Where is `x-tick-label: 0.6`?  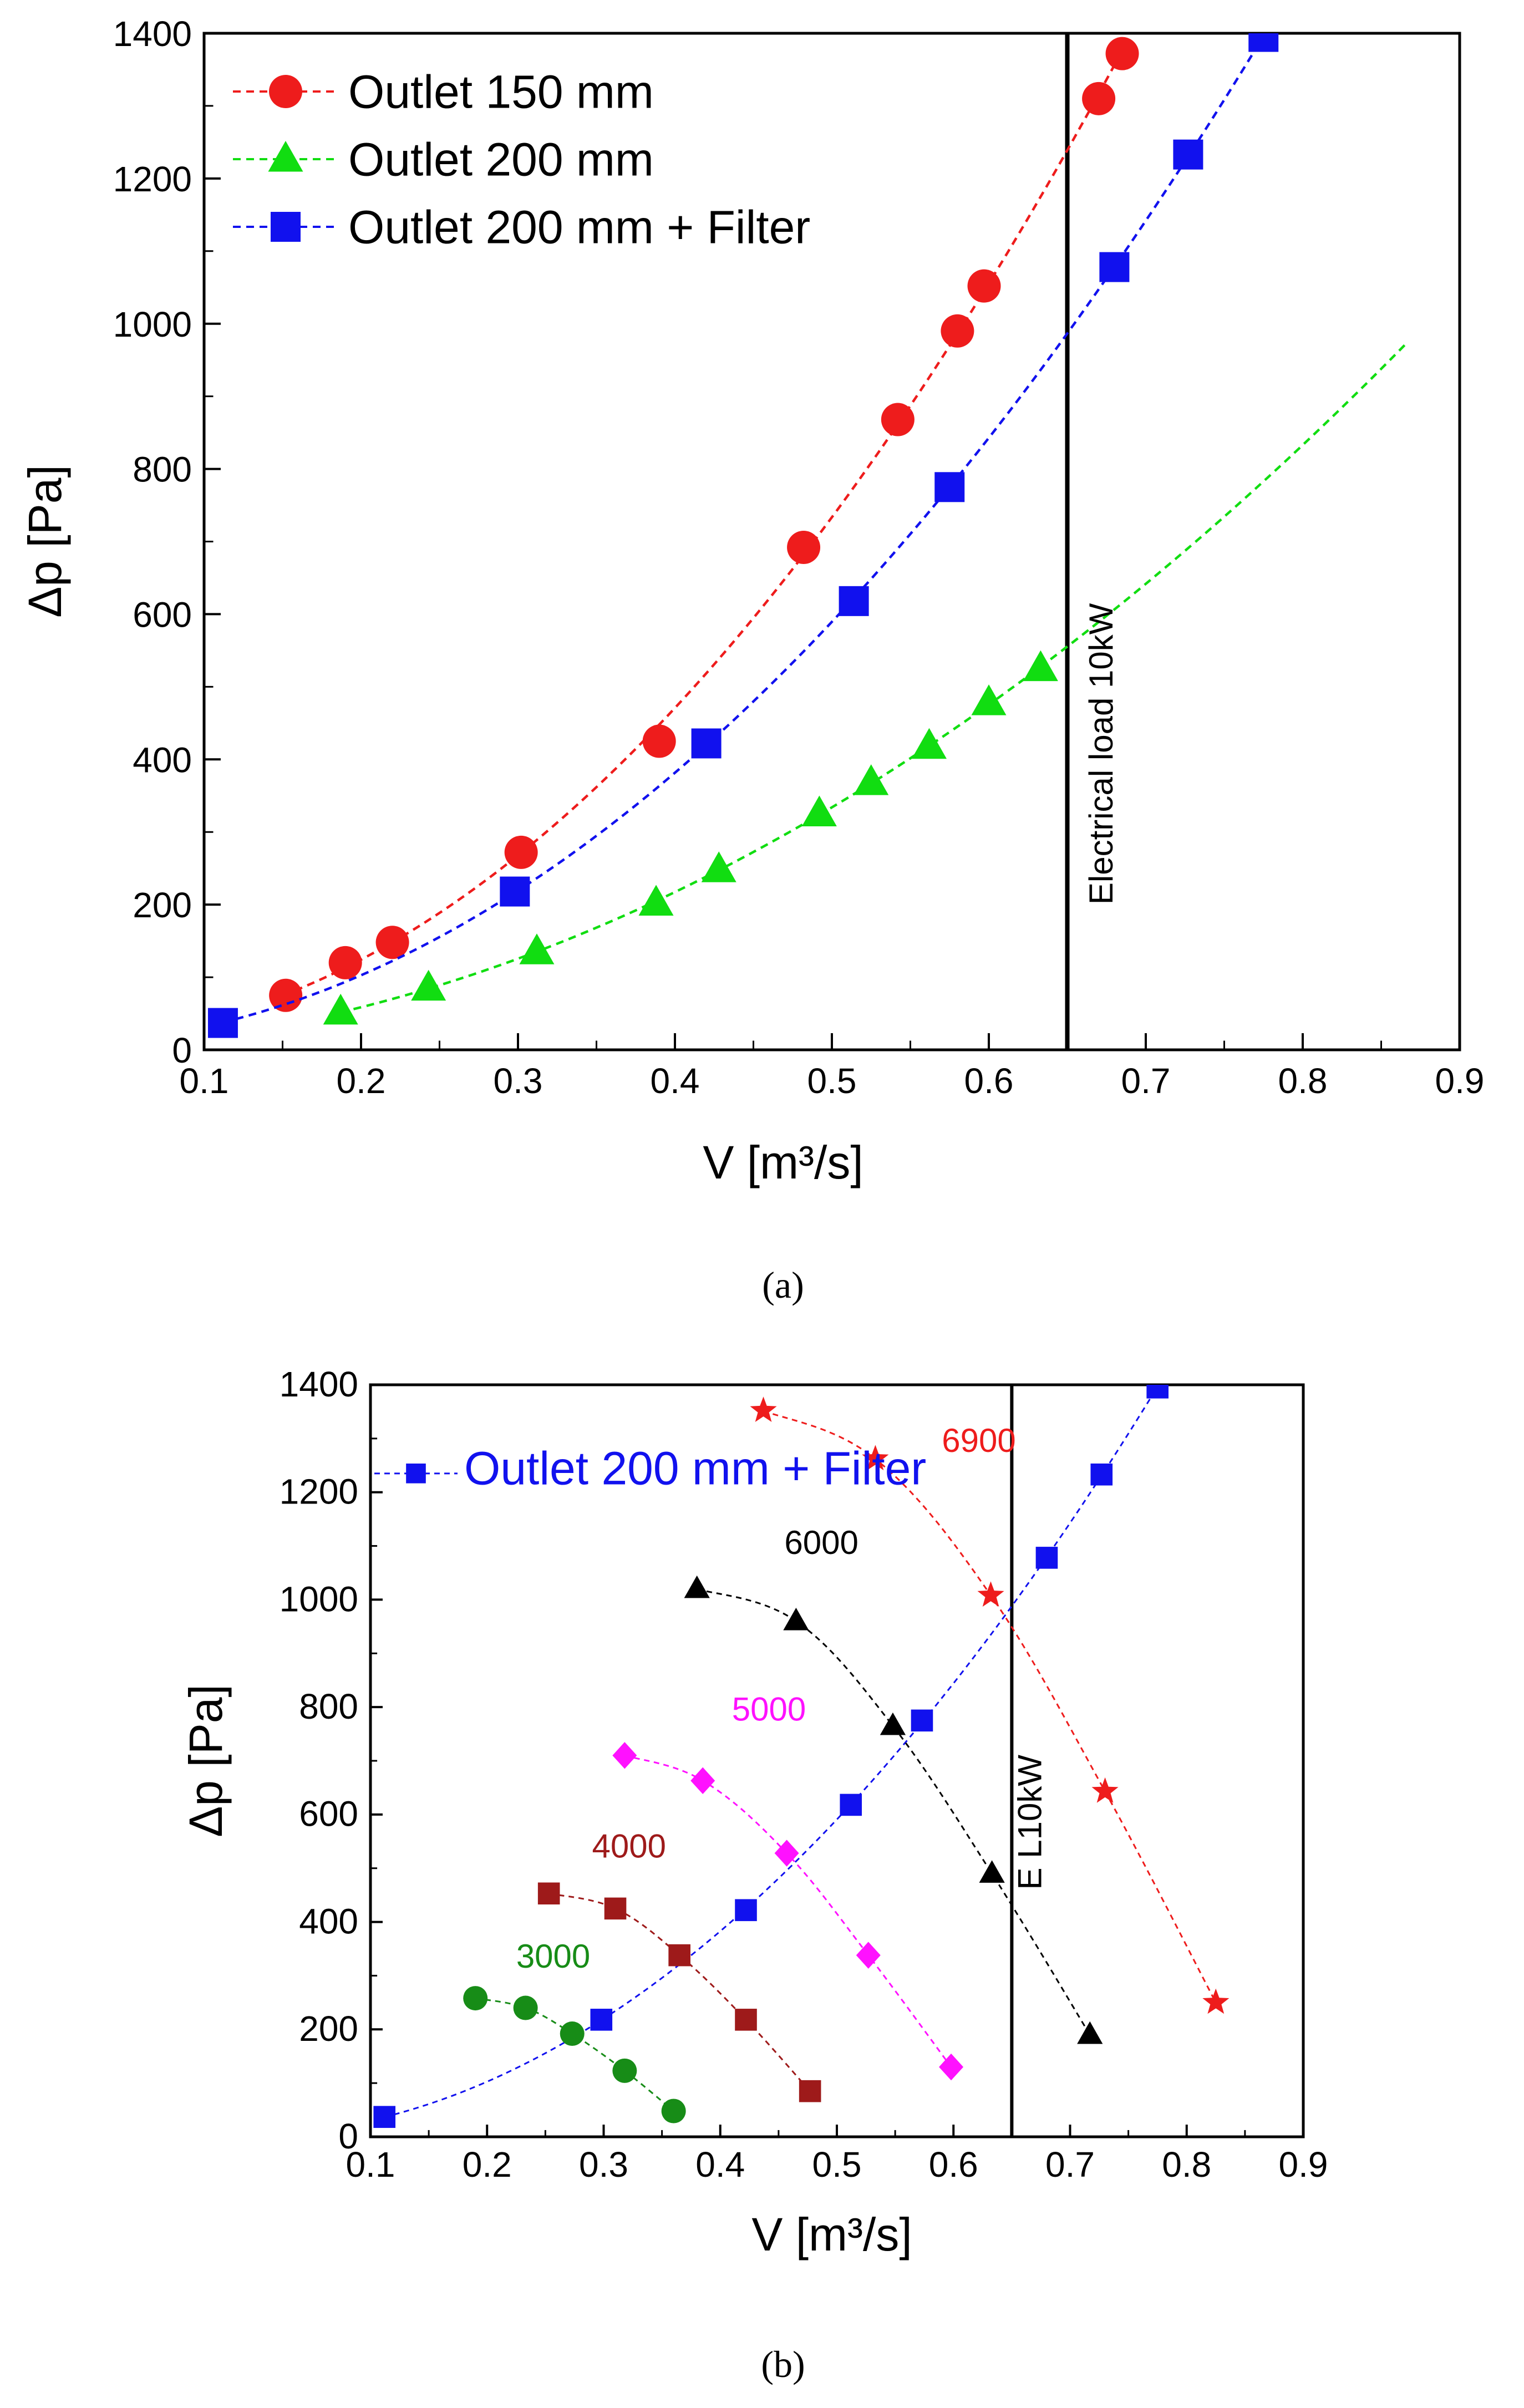 x-tick-label: 0.6 is located at coordinates (953, 2165).